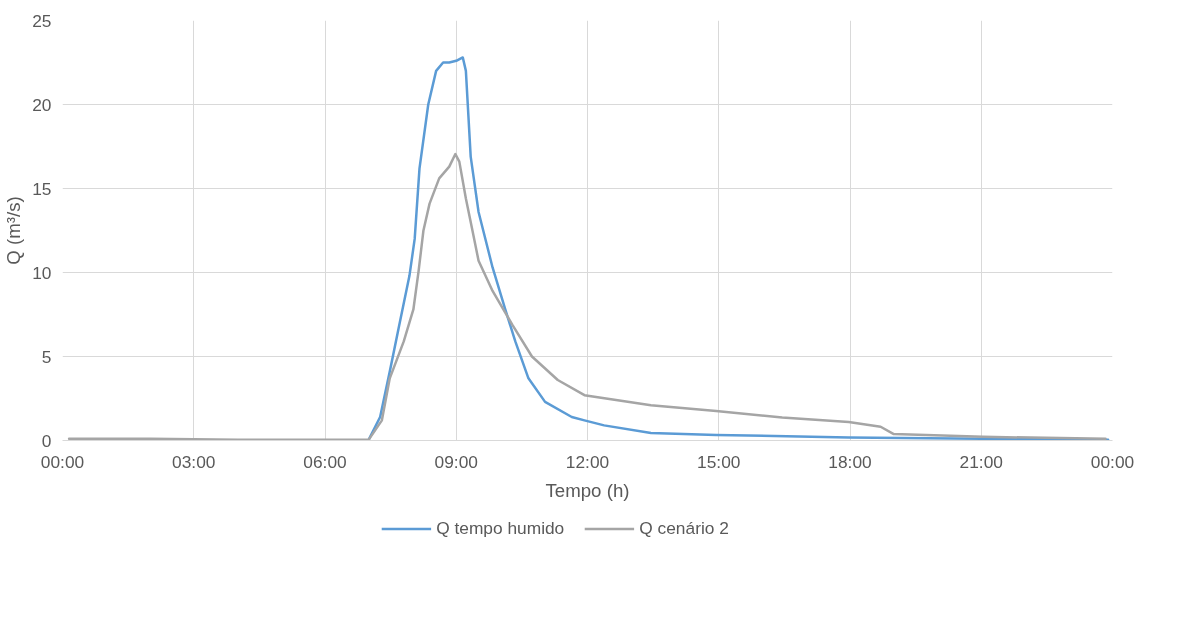 This screenshot has width=1192, height=628. What do you see at coordinates (587, 490) in the screenshot?
I see `x-axis-title: Tempo (h)` at bounding box center [587, 490].